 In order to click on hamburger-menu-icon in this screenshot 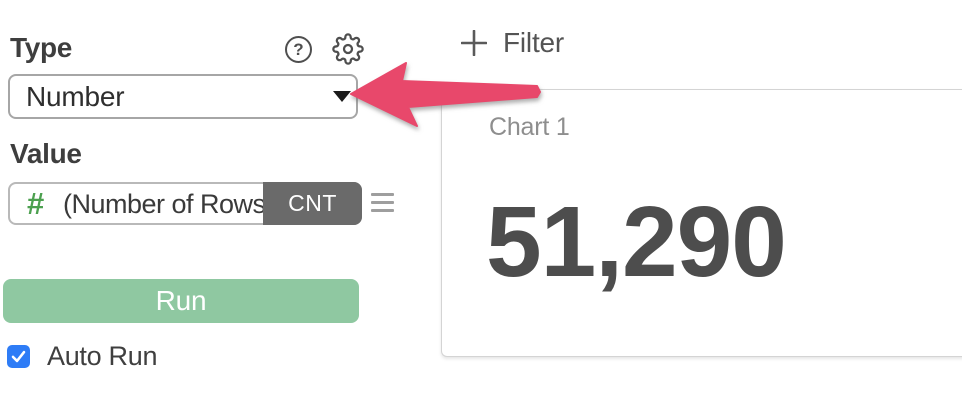, I will do `click(382, 202)`.